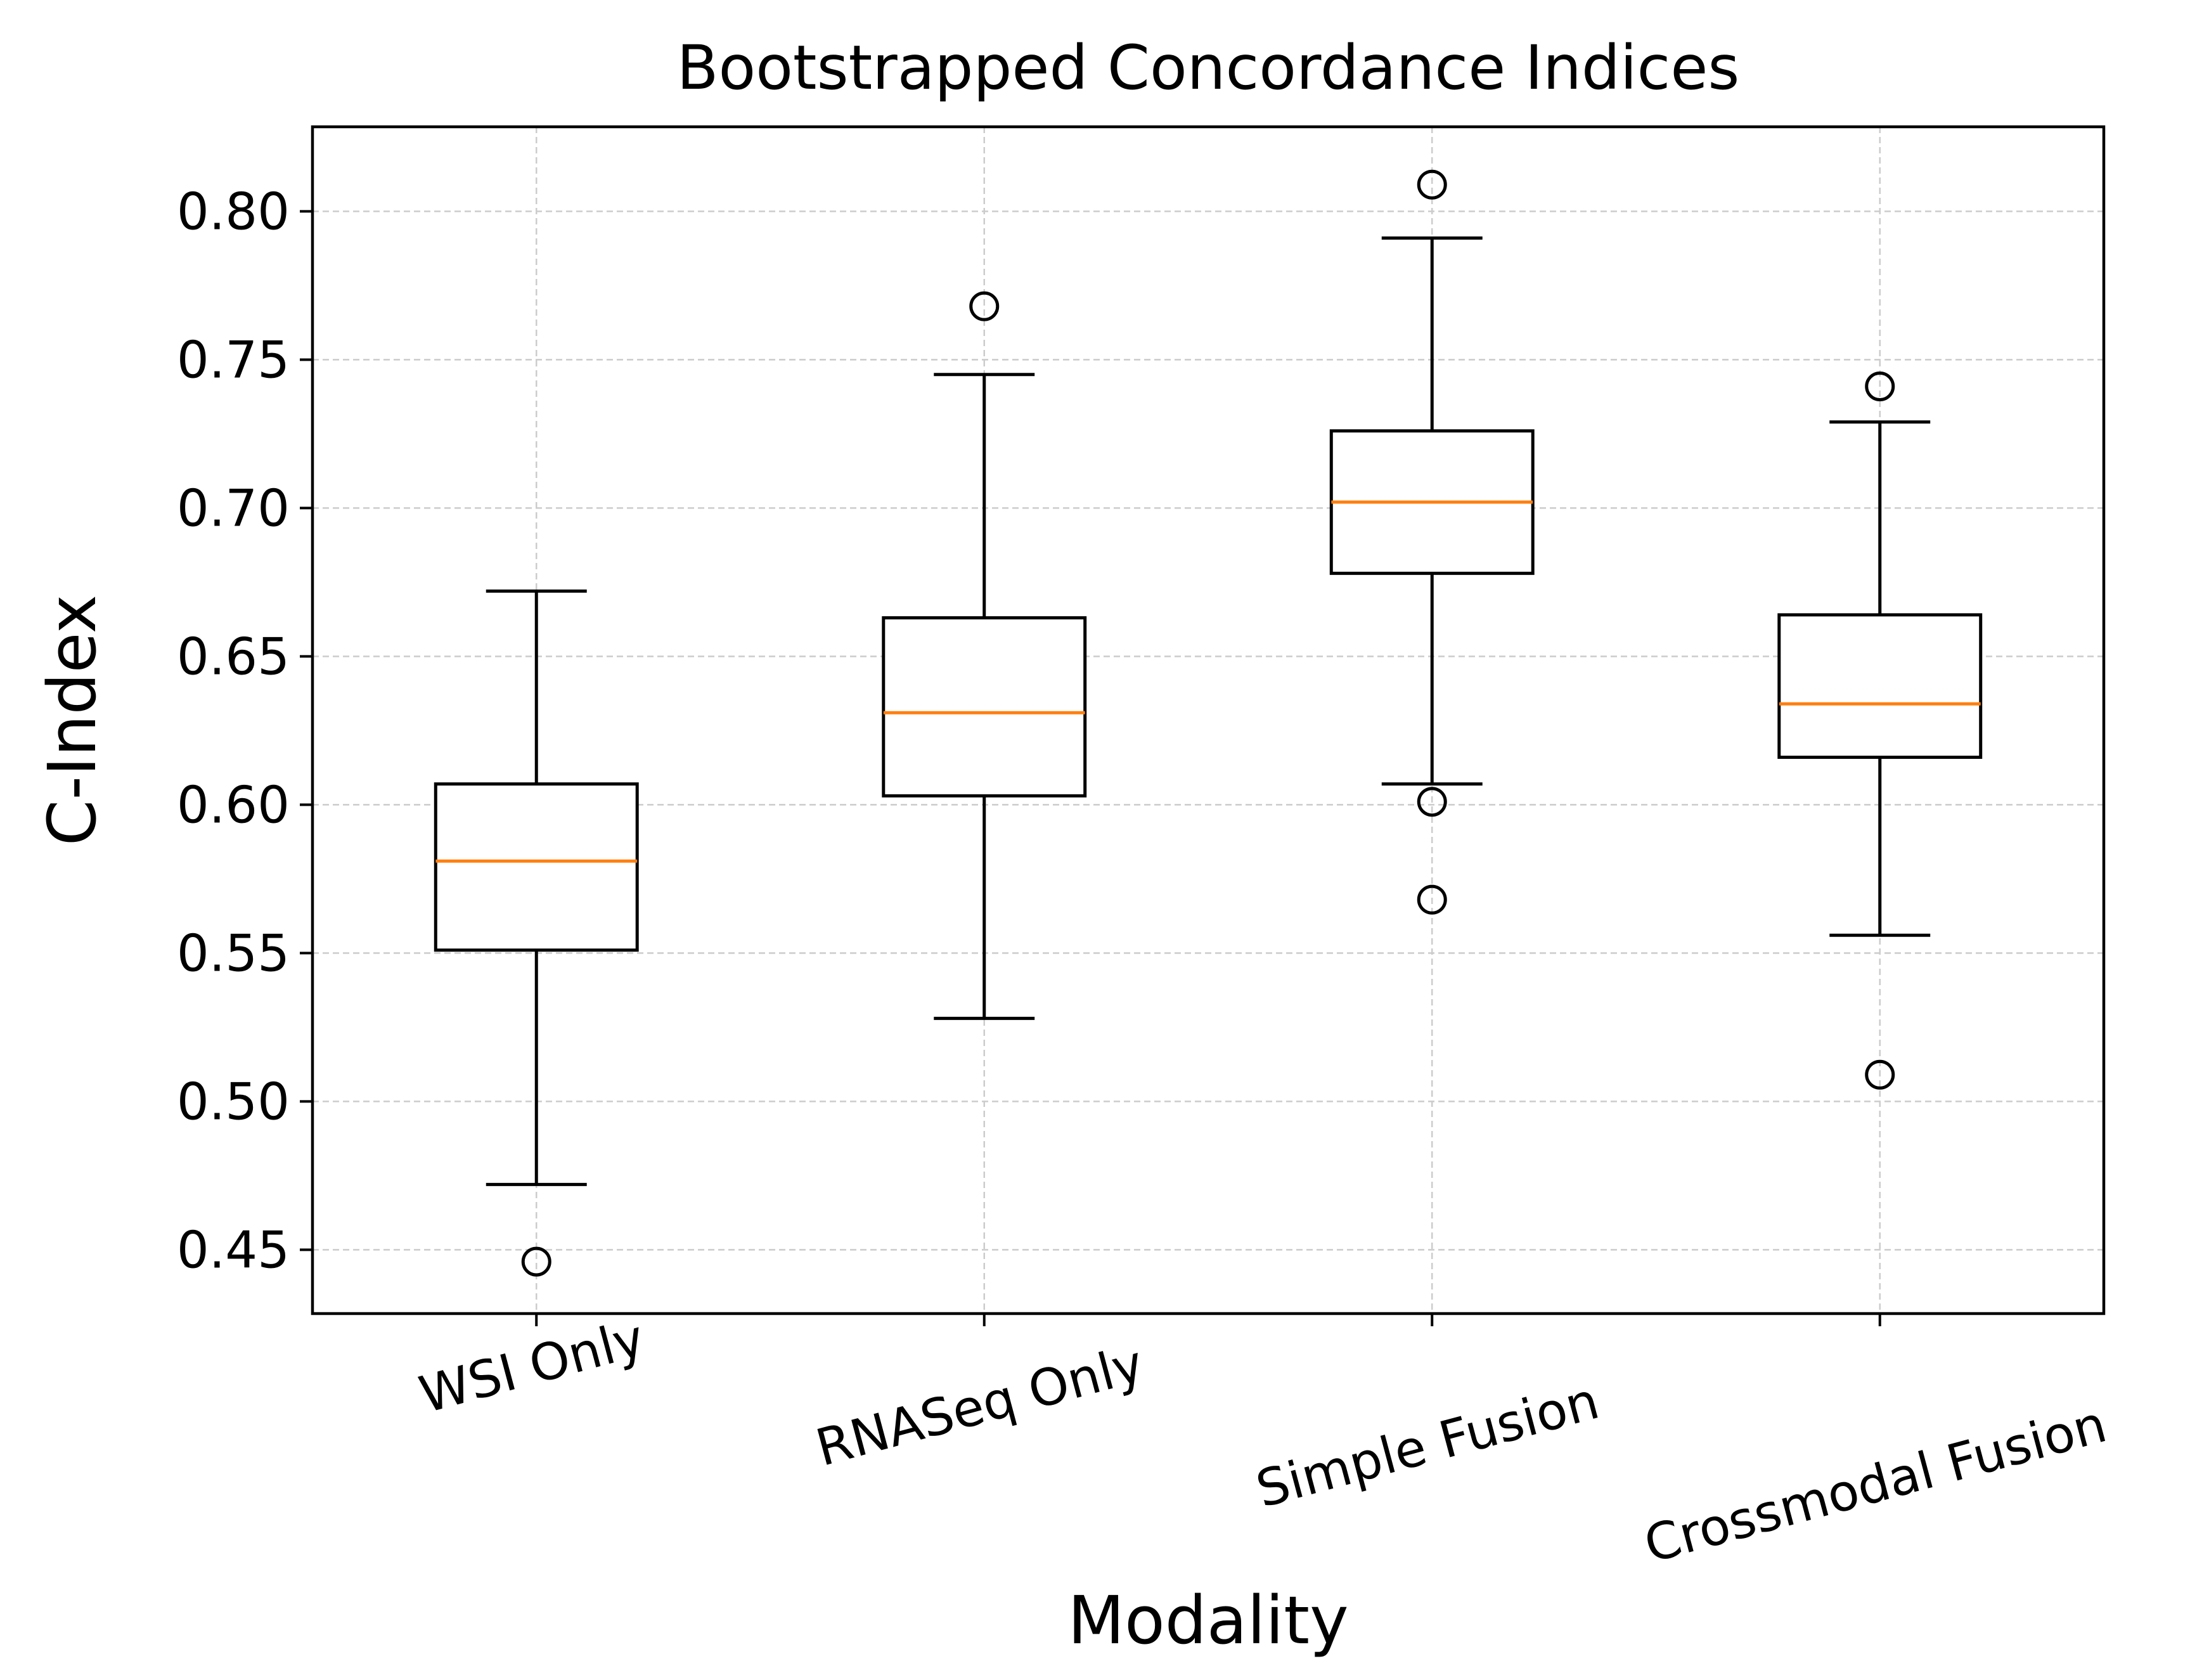  Describe the element at coordinates (233, 1101) in the screenshot. I see `y-tick-label: 0.50` at that location.